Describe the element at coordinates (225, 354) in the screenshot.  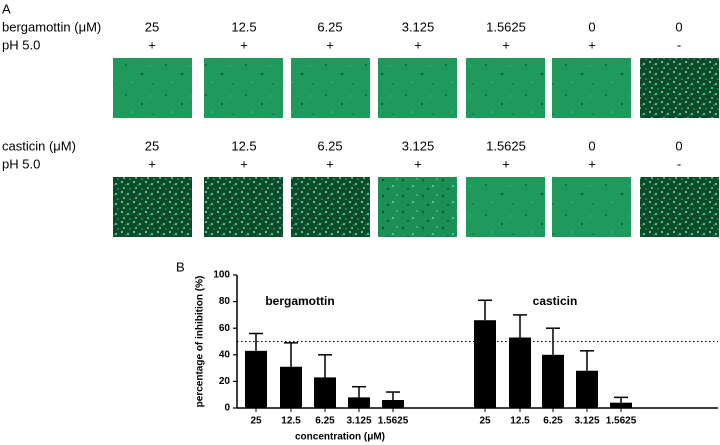
I see `y-tick-label: 40` at that location.